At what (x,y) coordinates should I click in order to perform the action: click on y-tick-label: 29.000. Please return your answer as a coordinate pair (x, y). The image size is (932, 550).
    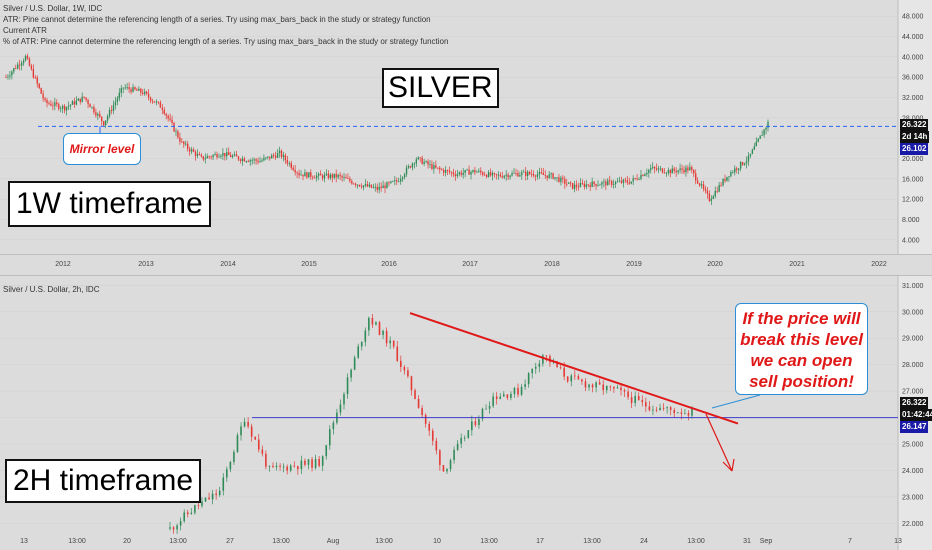
    Looking at the image, I should click on (913, 339).